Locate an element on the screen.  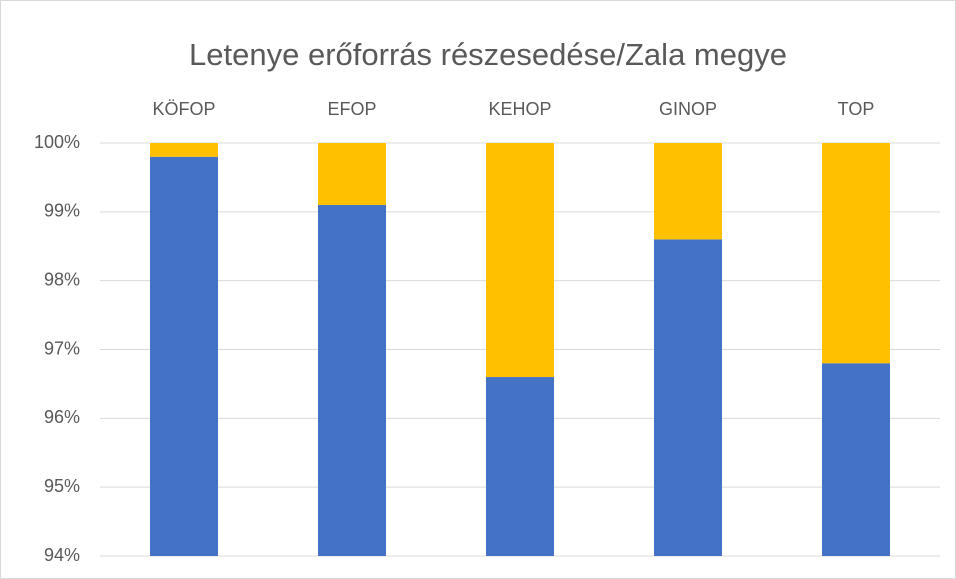
x-tick-label: EFOP is located at coordinates (351, 109).